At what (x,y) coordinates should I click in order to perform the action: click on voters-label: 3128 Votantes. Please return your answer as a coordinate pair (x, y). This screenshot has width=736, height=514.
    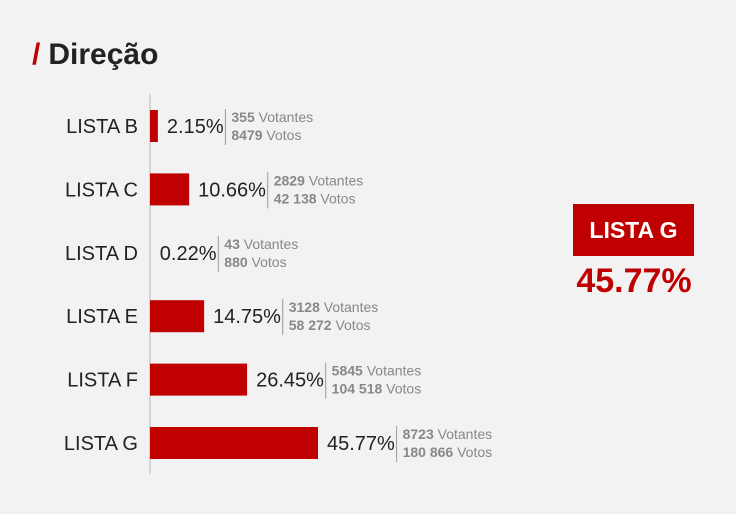
    Looking at the image, I should click on (334, 307).